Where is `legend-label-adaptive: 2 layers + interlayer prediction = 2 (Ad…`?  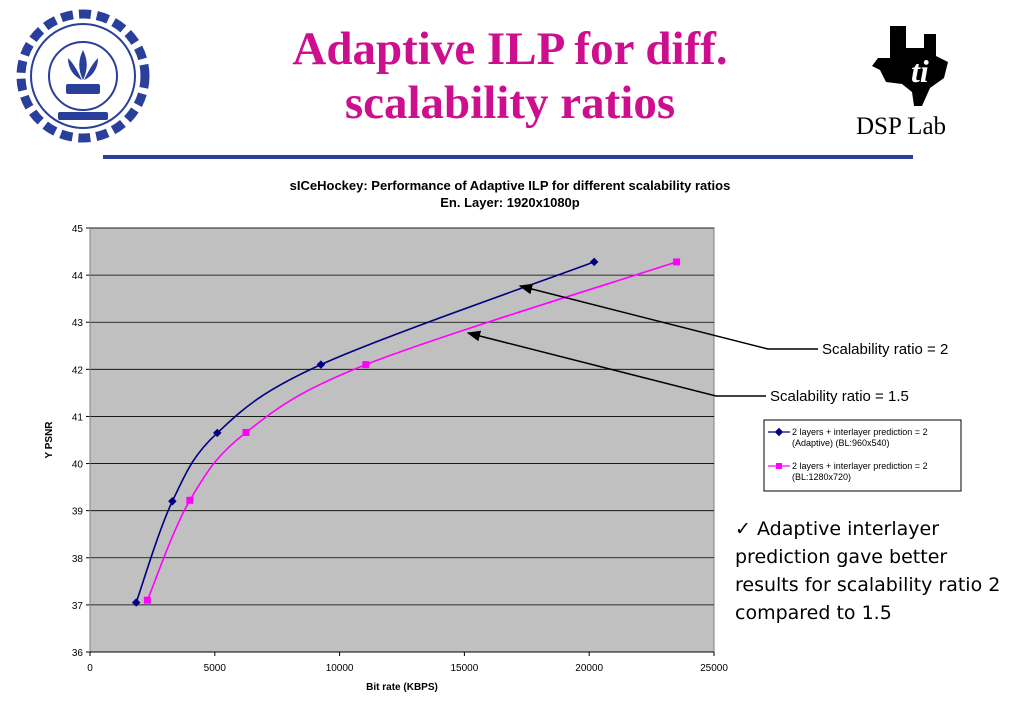
legend-label-adaptive: 2 layers + interlayer prediction = 2 (Ad… is located at coordinates (861, 437).